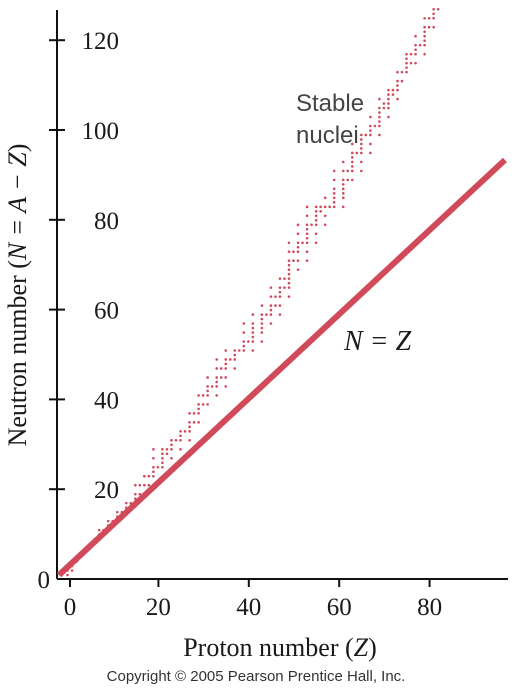 Image resolution: width=512 pixels, height=692 pixels. What do you see at coordinates (106, 311) in the screenshot?
I see `y-tick-label: 60` at bounding box center [106, 311].